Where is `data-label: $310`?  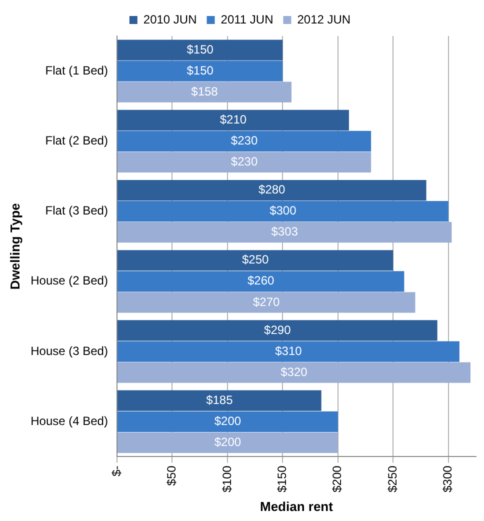 data-label: $310 is located at coordinates (288, 351).